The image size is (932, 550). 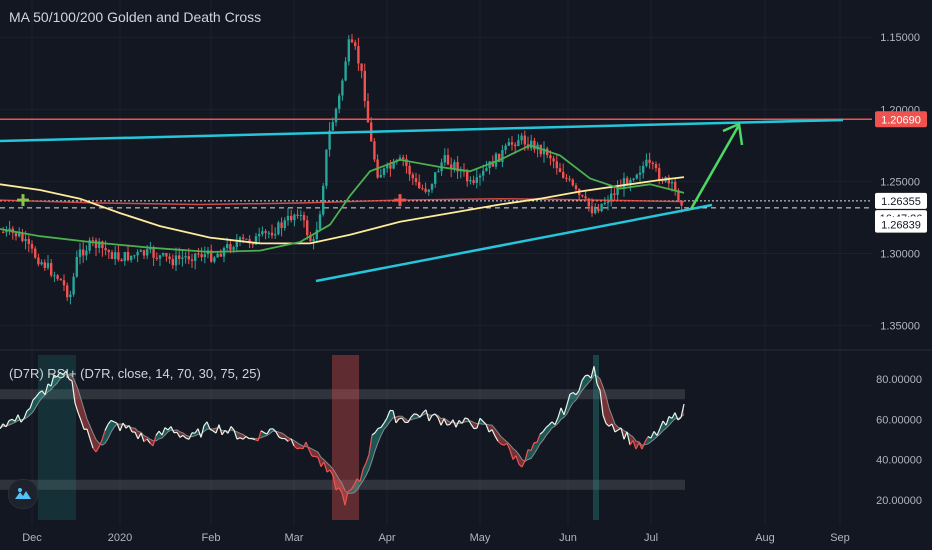 What do you see at coordinates (900, 254) in the screenshot?
I see `price-tick-label-3: 1.30000` at bounding box center [900, 254].